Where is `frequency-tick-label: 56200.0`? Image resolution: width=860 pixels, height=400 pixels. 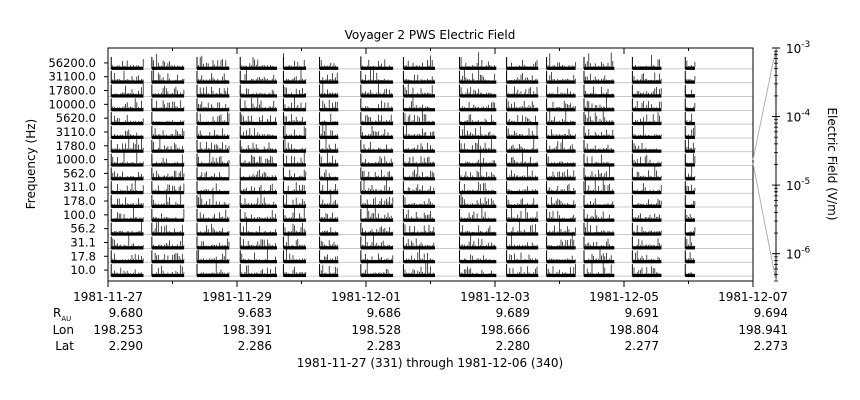 frequency-tick-label: 56200.0 is located at coordinates (72, 63).